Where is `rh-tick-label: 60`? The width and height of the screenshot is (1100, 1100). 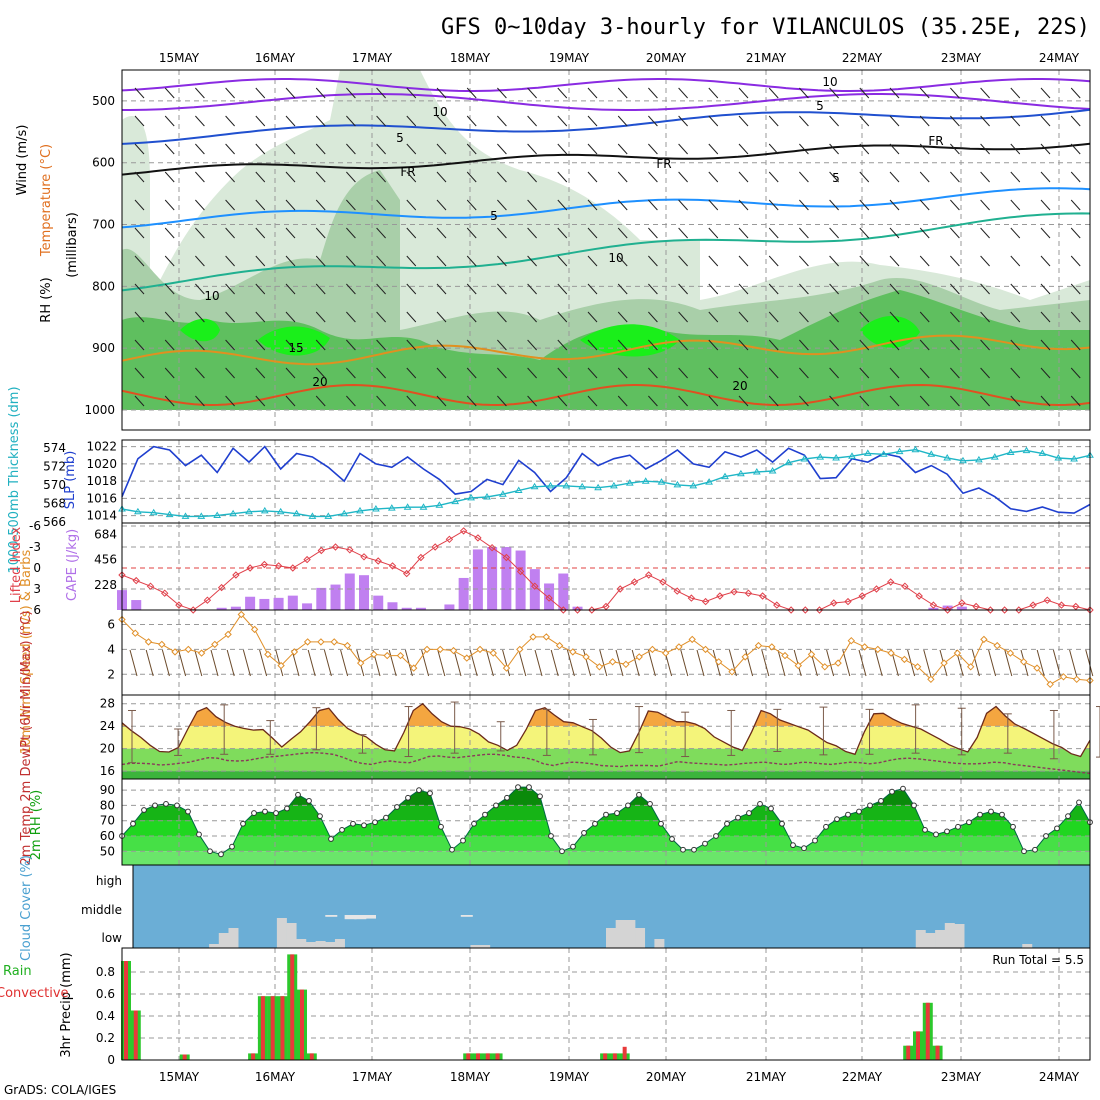 rh-tick-label: 60 is located at coordinates (107, 836).